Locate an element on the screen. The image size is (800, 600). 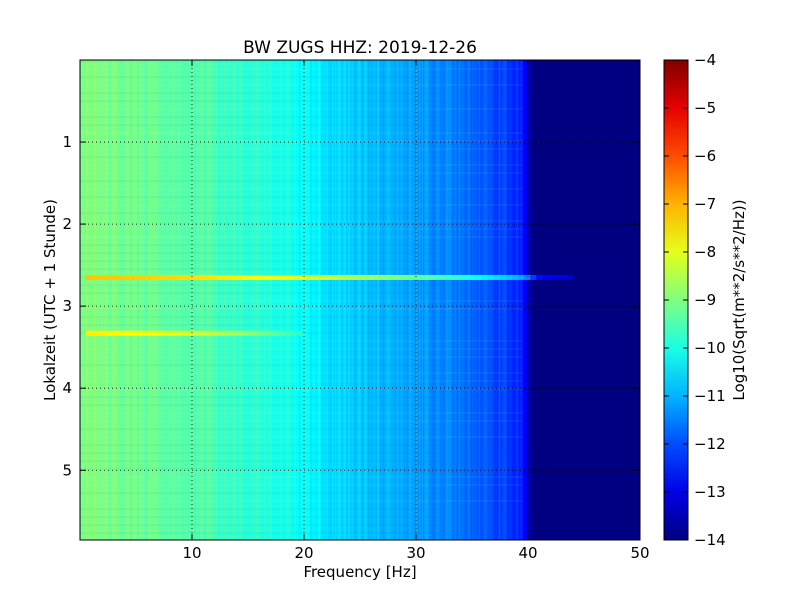
colorbar-tick-label: −7 is located at coordinates (705, 204).